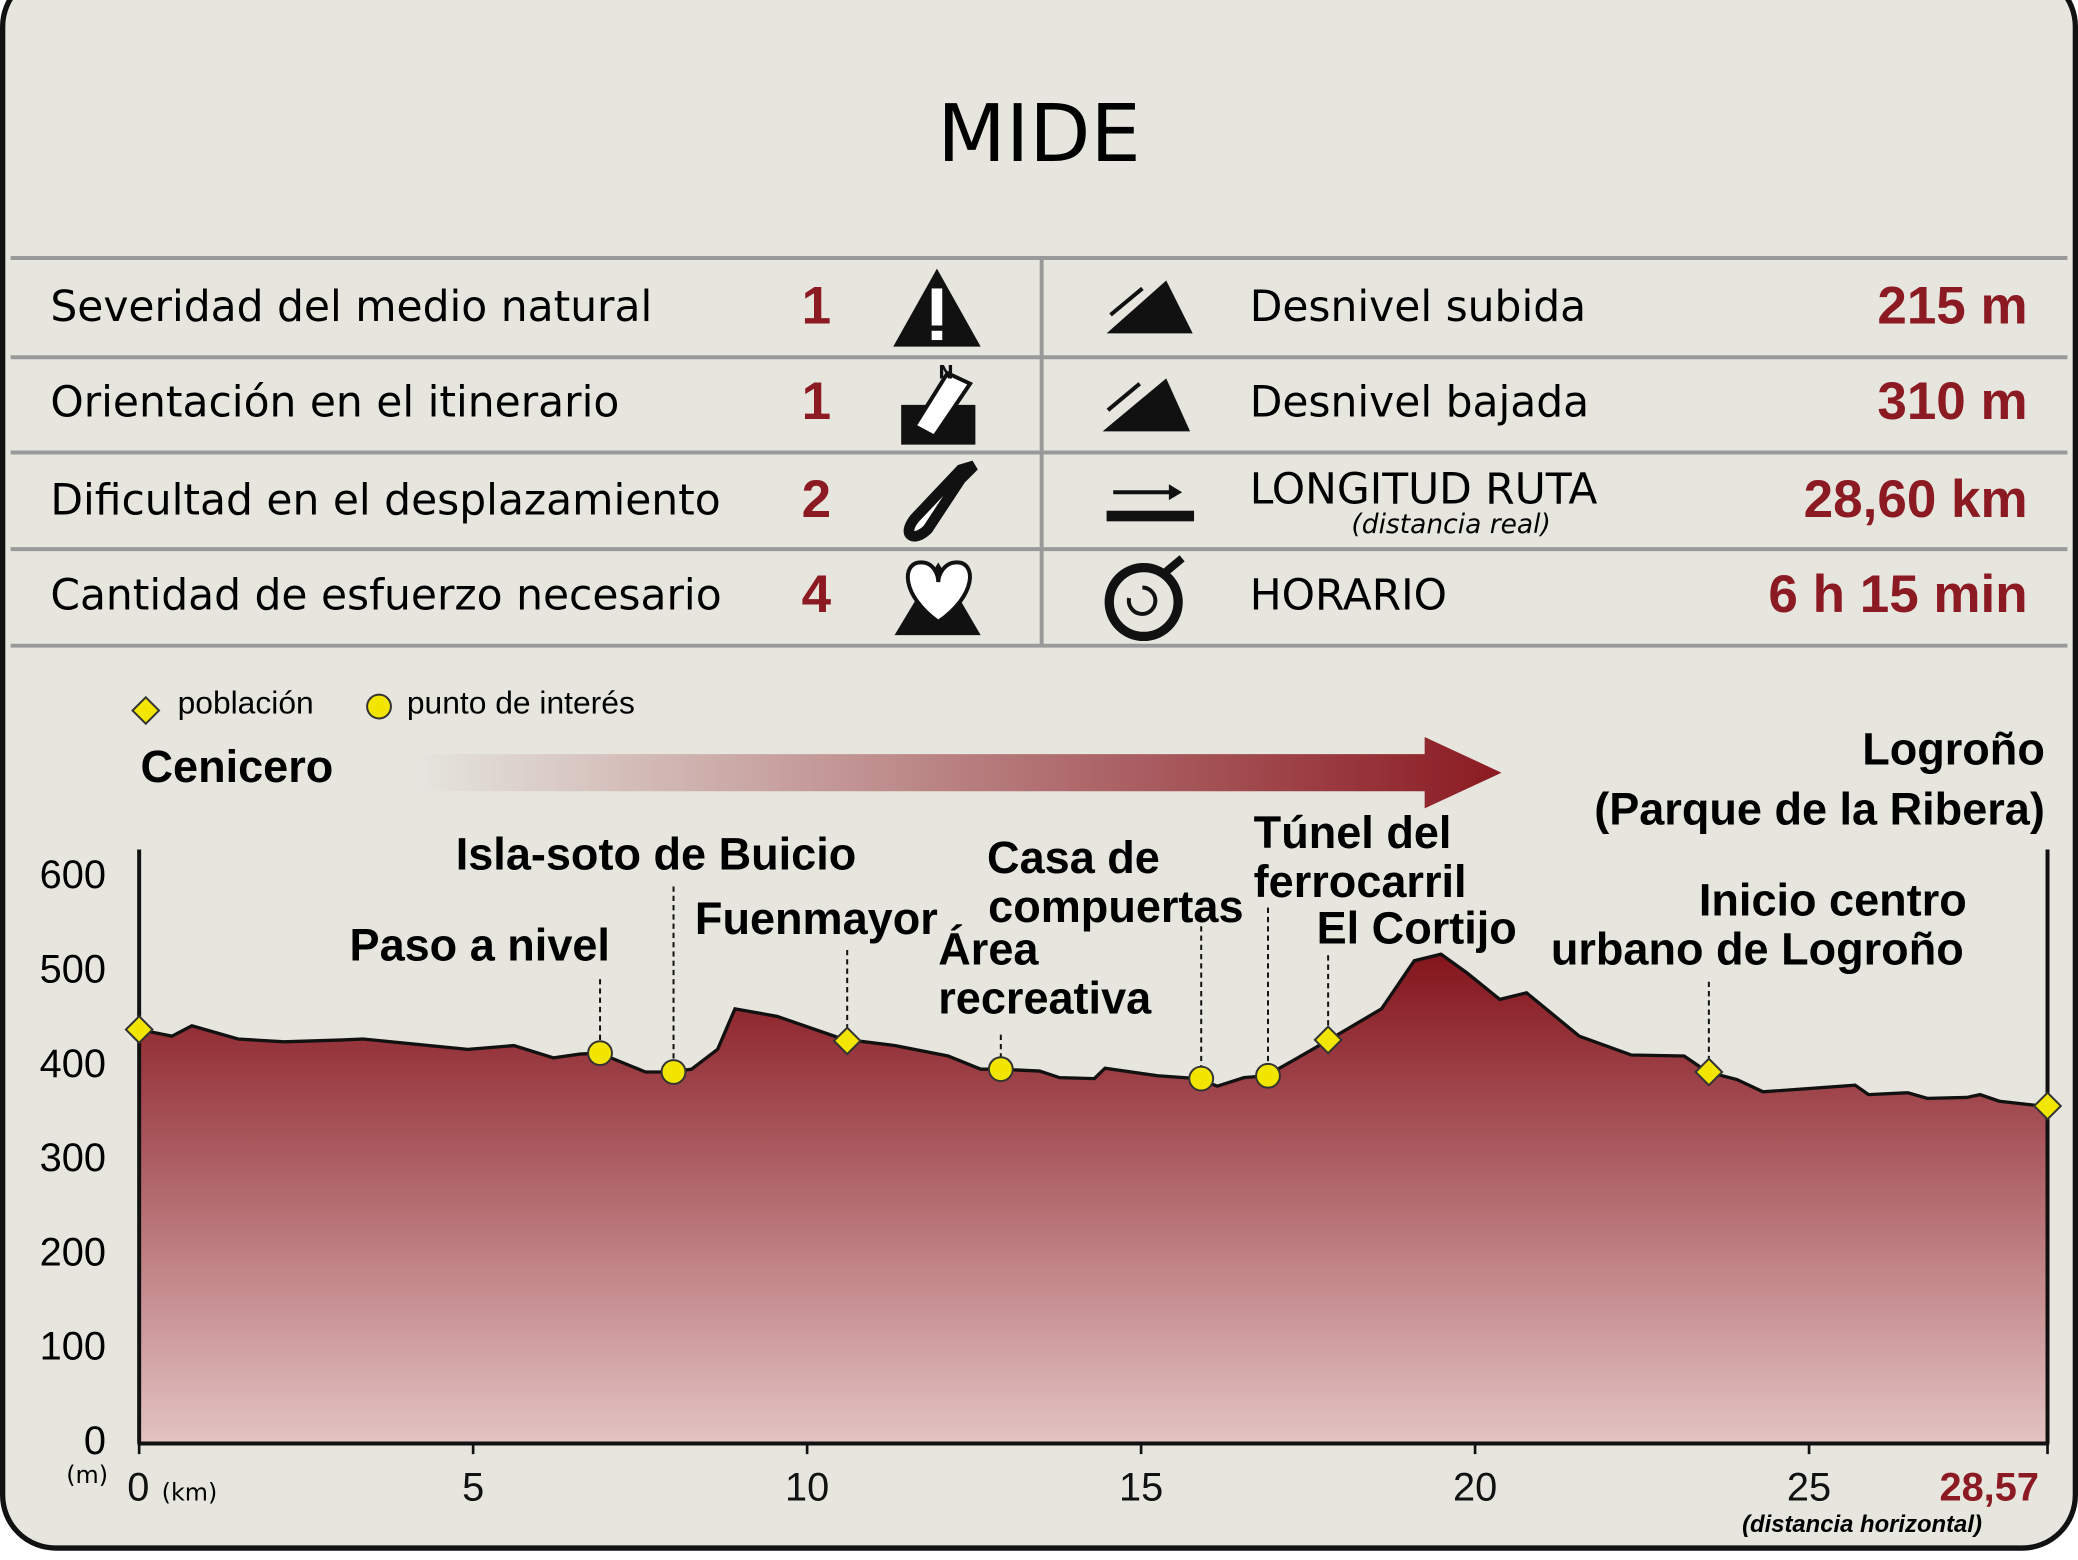  Describe the element at coordinates (1417, 927) in the screenshot. I see `marker-label: El Cortijo` at that location.